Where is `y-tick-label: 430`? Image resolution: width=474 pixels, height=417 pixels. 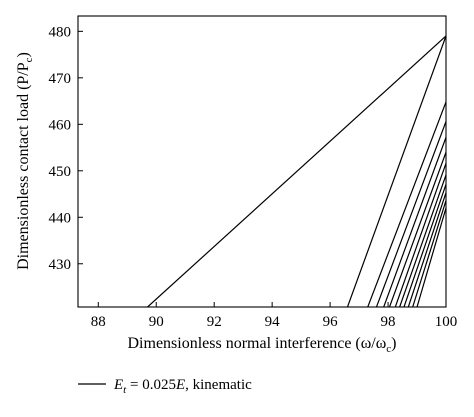
y-tick-label: 430 is located at coordinates (60, 265).